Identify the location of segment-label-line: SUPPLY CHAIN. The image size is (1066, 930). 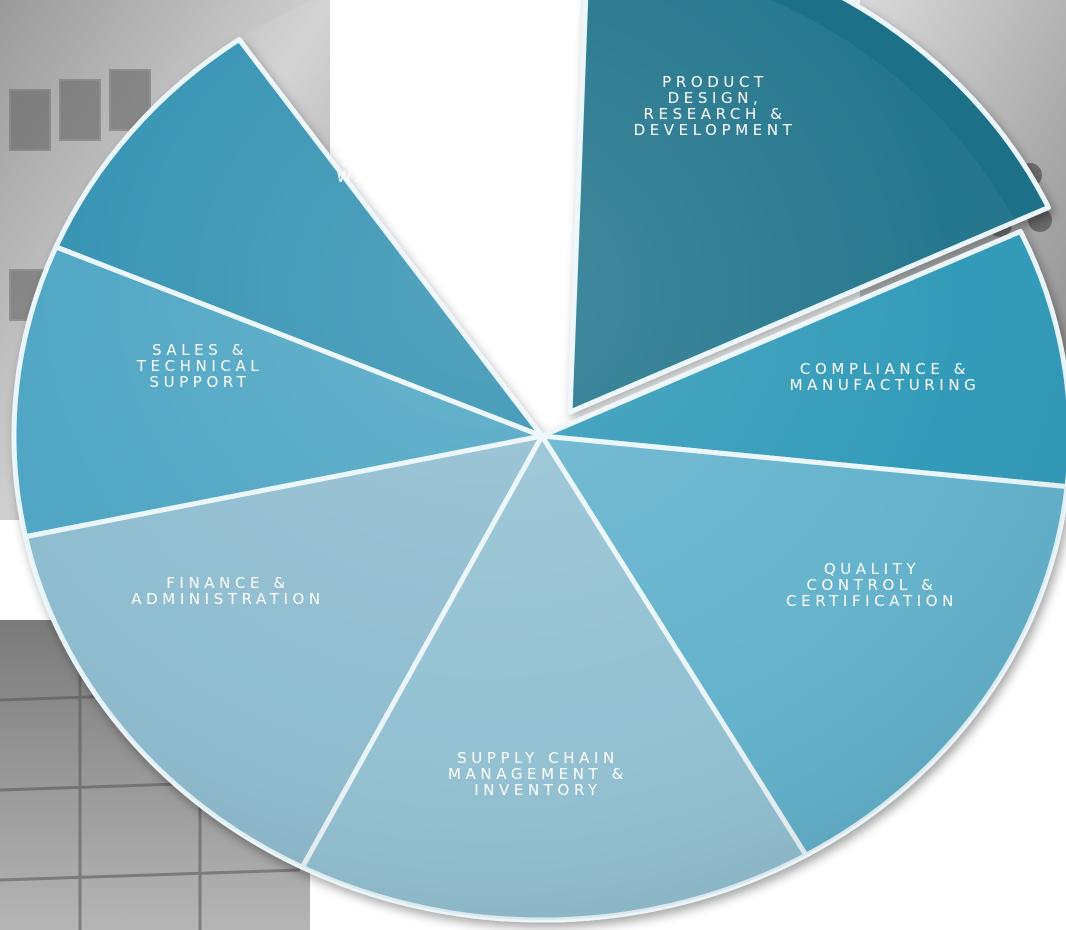
(538, 758).